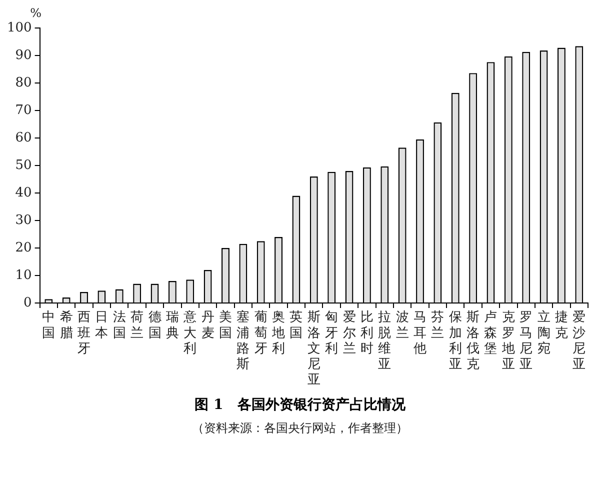 The height and width of the screenshot is (480, 600). What do you see at coordinates (543, 332) in the screenshot?
I see `x-tick-label: 立陶宛` at bounding box center [543, 332].